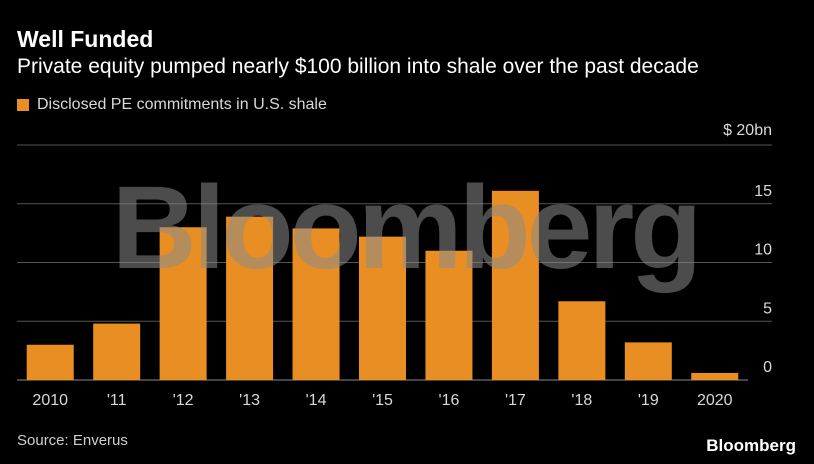  What do you see at coordinates (382, 400) in the screenshot?
I see `x-tick-label: '15` at bounding box center [382, 400].